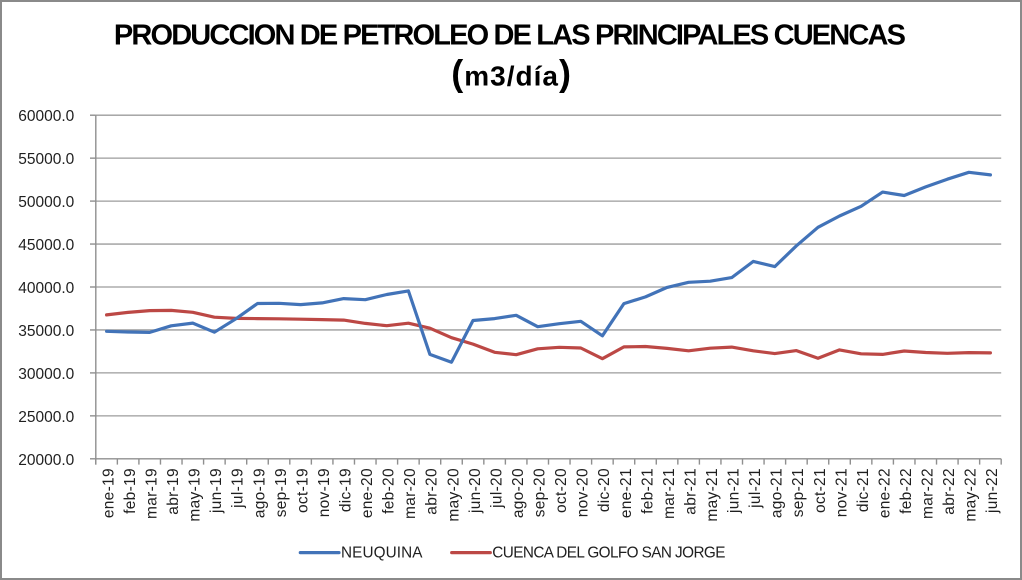 The height and width of the screenshot is (580, 1022). What do you see at coordinates (453, 495) in the screenshot?
I see `svg-text: may-20` at bounding box center [453, 495].